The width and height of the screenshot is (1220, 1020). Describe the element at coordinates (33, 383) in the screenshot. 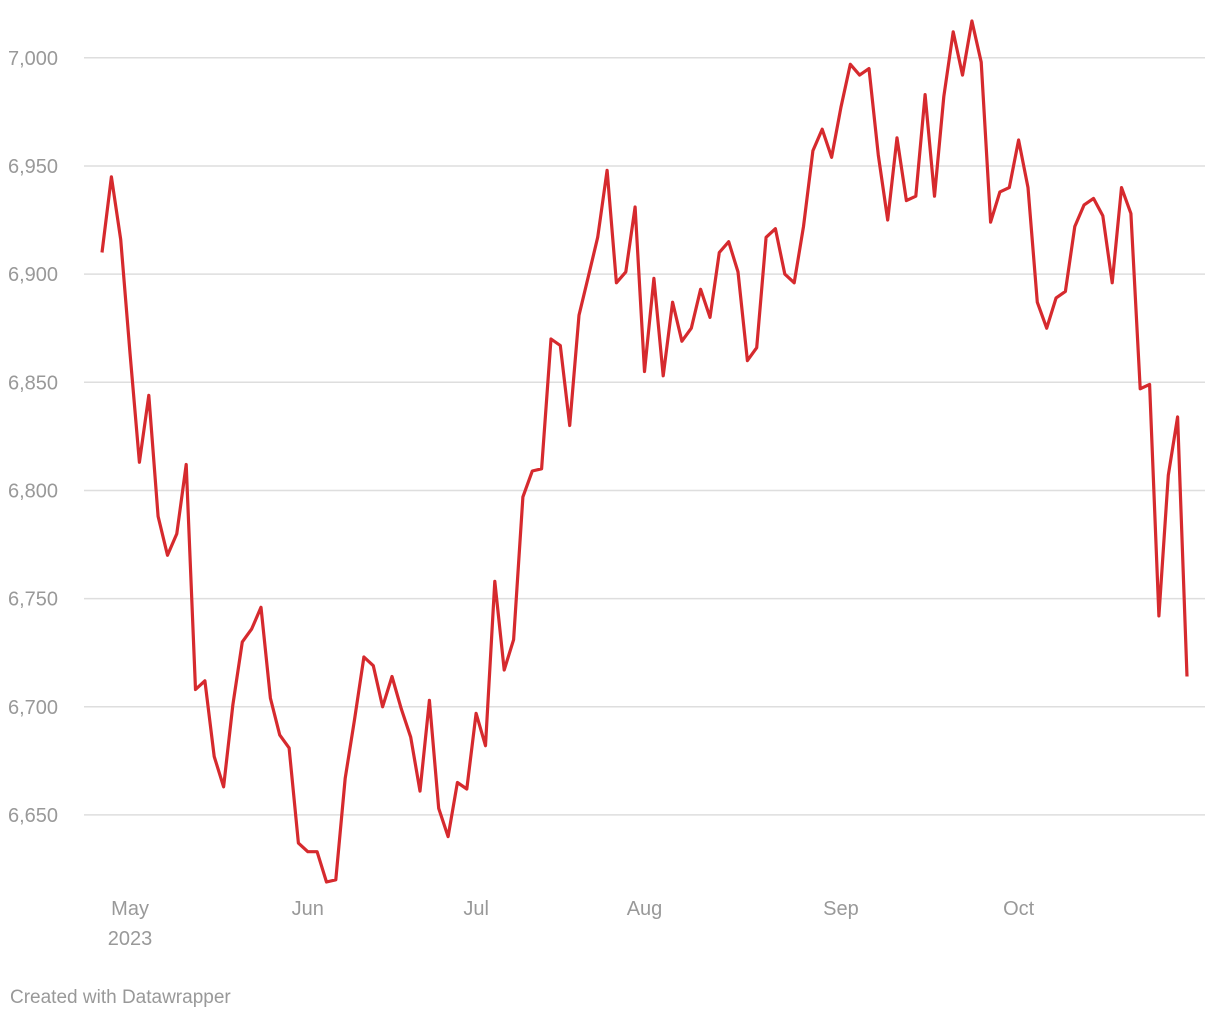

I see `y-tick-label: 6,850` at that location.